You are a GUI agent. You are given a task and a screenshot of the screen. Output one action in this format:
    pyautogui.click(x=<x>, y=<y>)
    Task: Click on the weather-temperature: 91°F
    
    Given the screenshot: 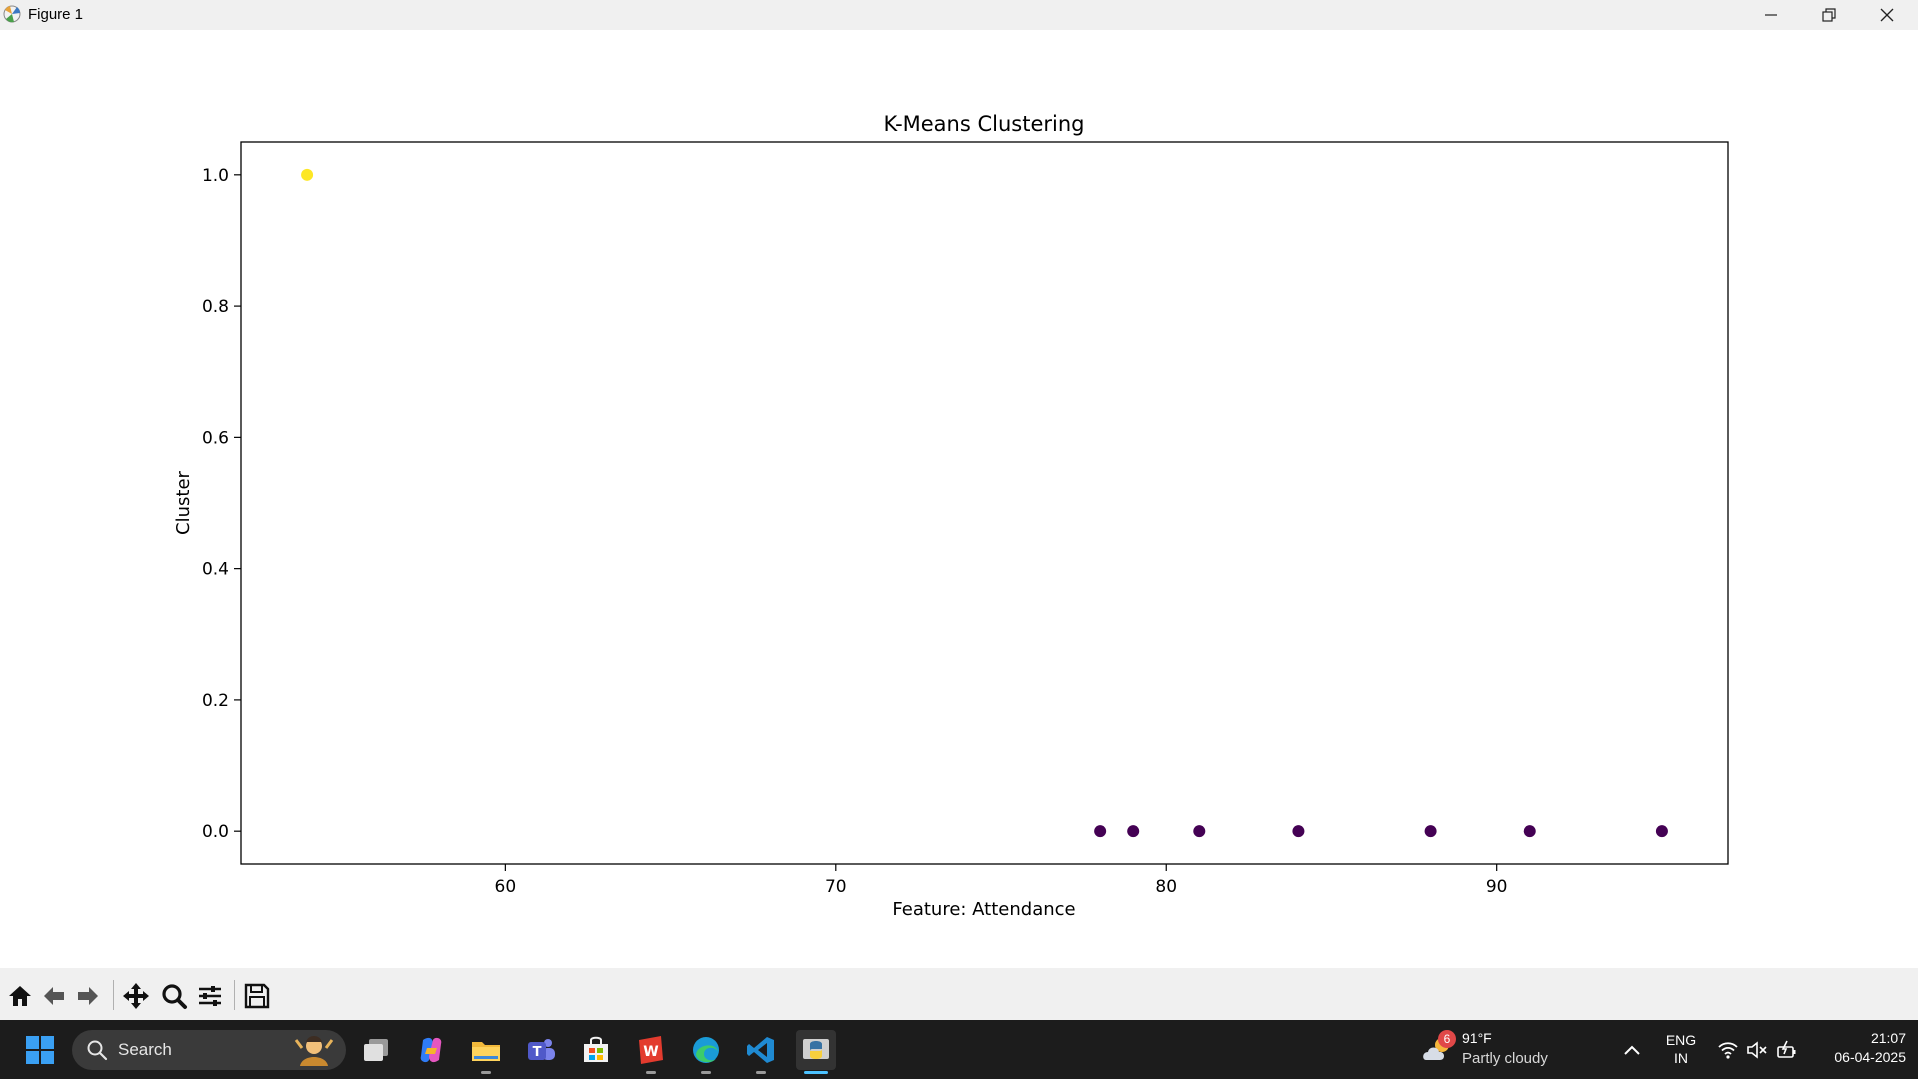 What is the action you would take?
    pyautogui.click(x=1477, y=1038)
    